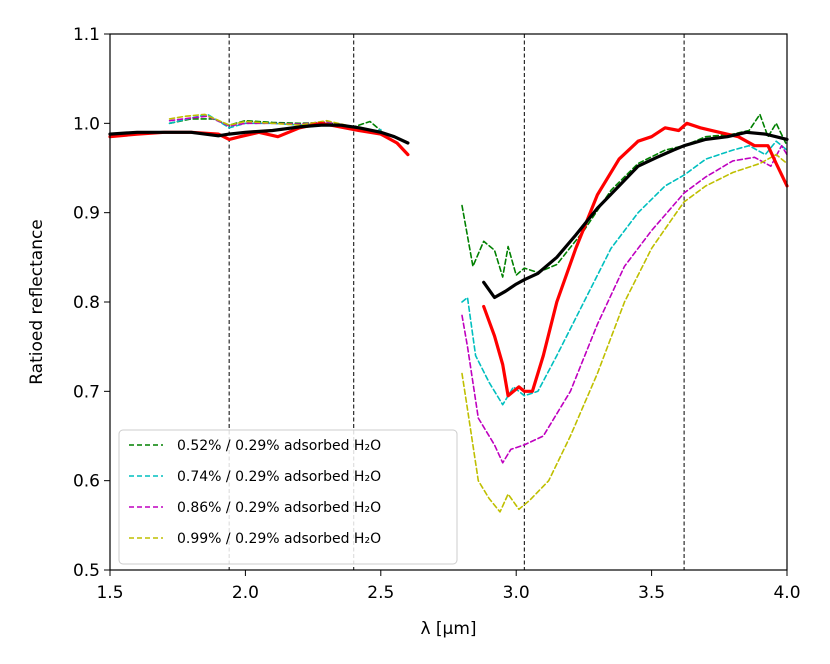 Image resolution: width=830 pixels, height=664 pixels. Describe the element at coordinates (279, 508) in the screenshot. I see `legend-label-2: 0.86% / 0.29% adsorbed H₂O` at that location.